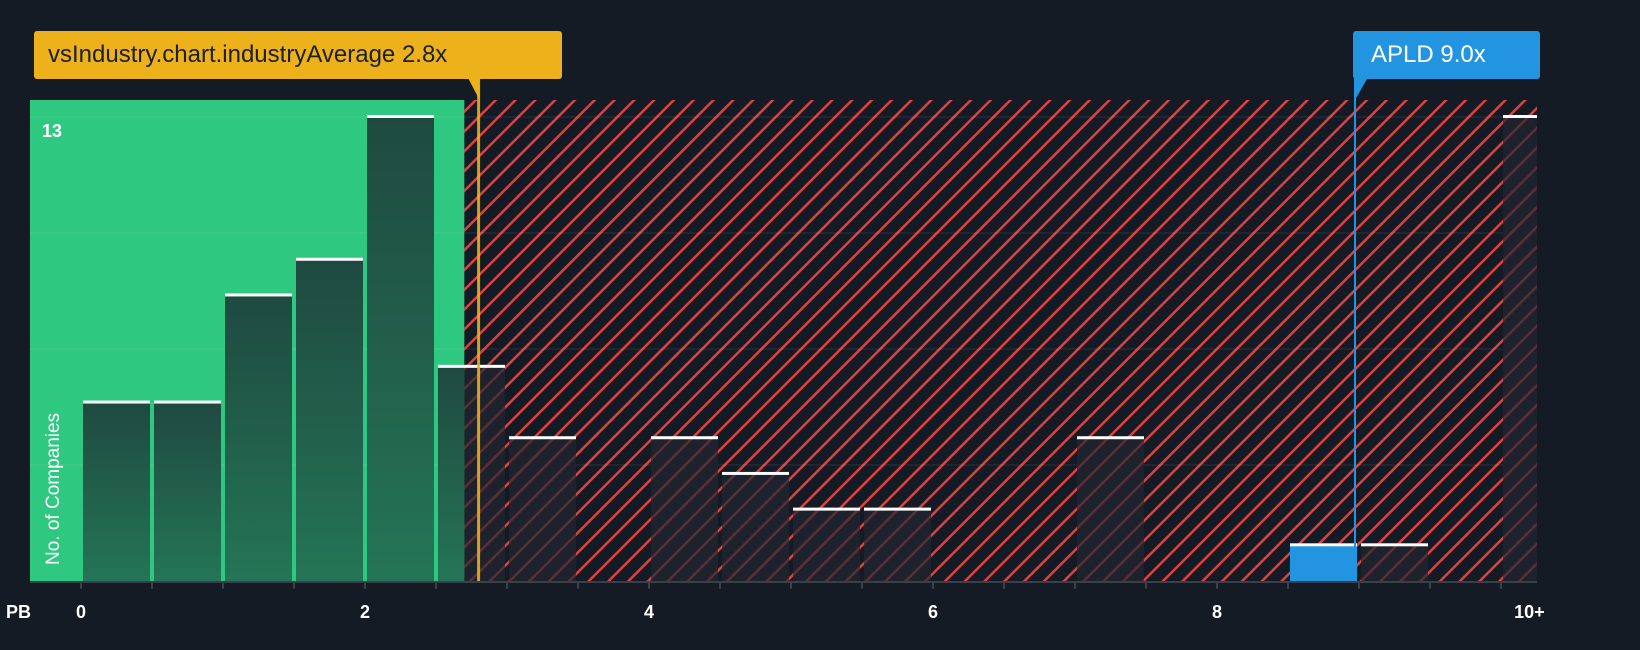 The height and width of the screenshot is (650, 1640). What do you see at coordinates (649, 612) in the screenshot?
I see `x-tick-label: 4` at bounding box center [649, 612].